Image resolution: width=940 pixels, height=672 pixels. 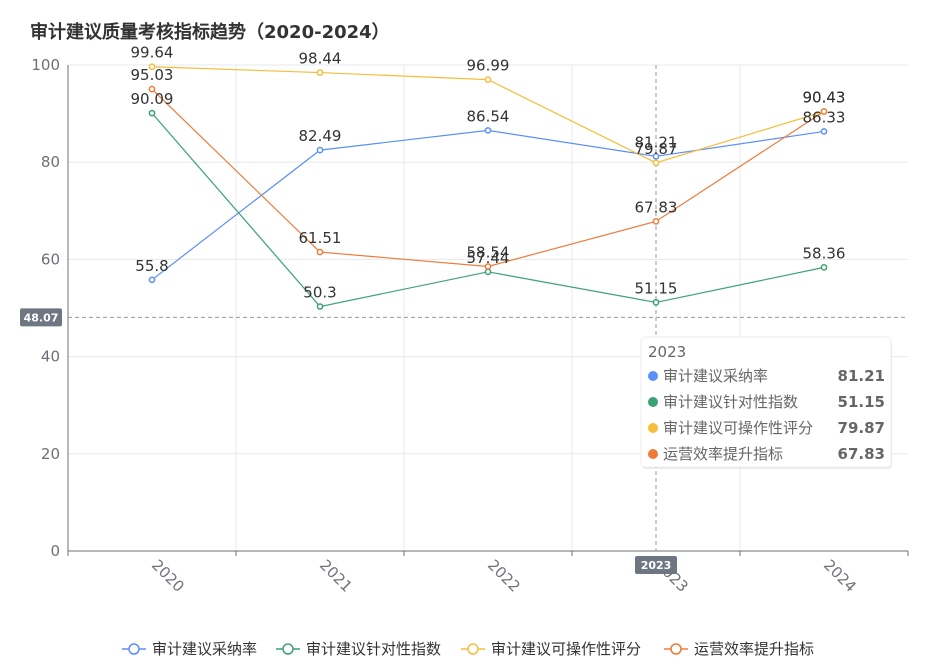 What do you see at coordinates (50, 357) in the screenshot?
I see `y-tick-label: 40` at bounding box center [50, 357].